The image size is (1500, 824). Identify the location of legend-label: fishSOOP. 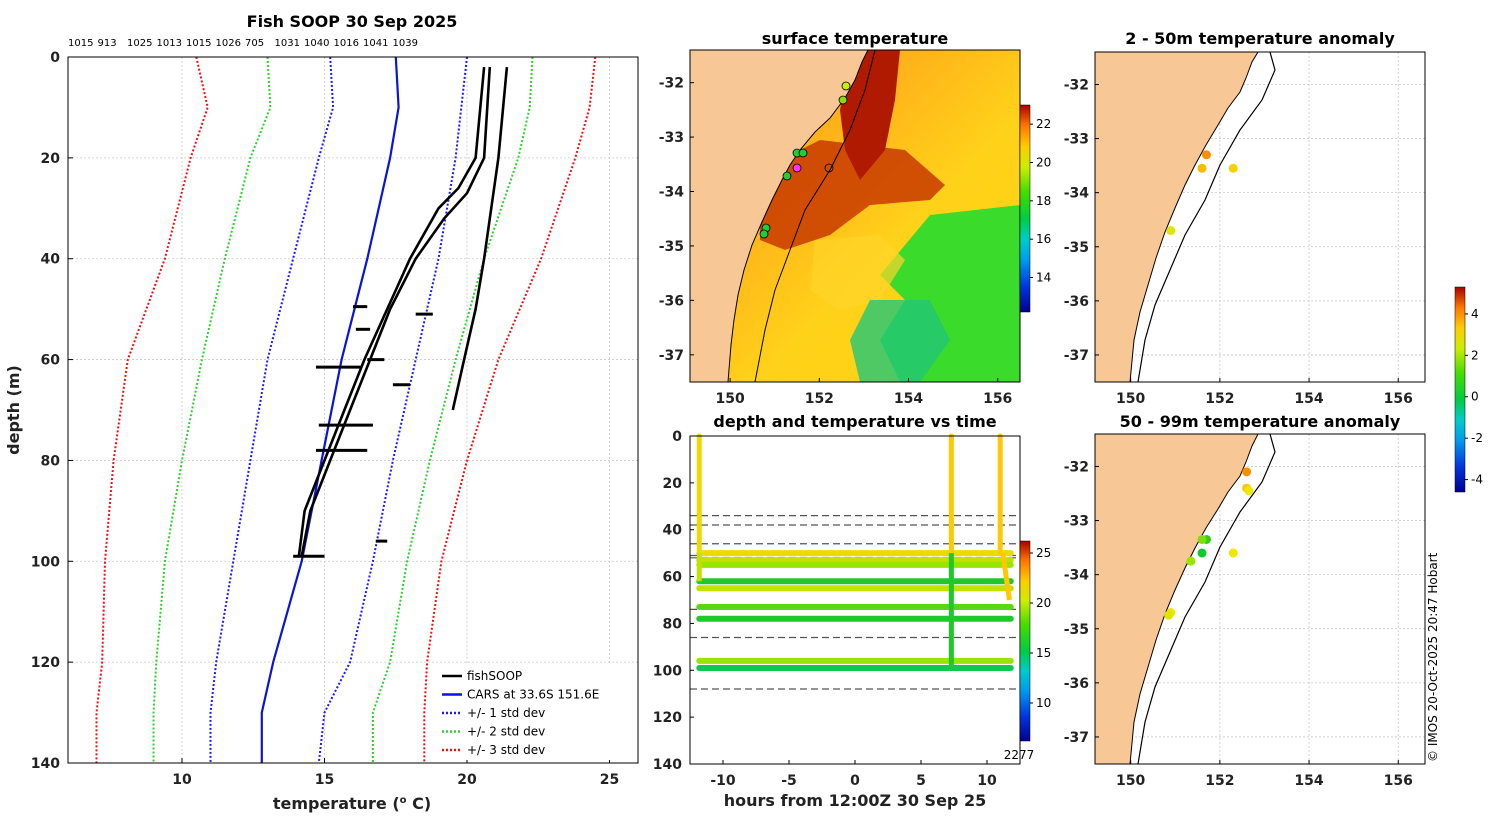
(494, 676).